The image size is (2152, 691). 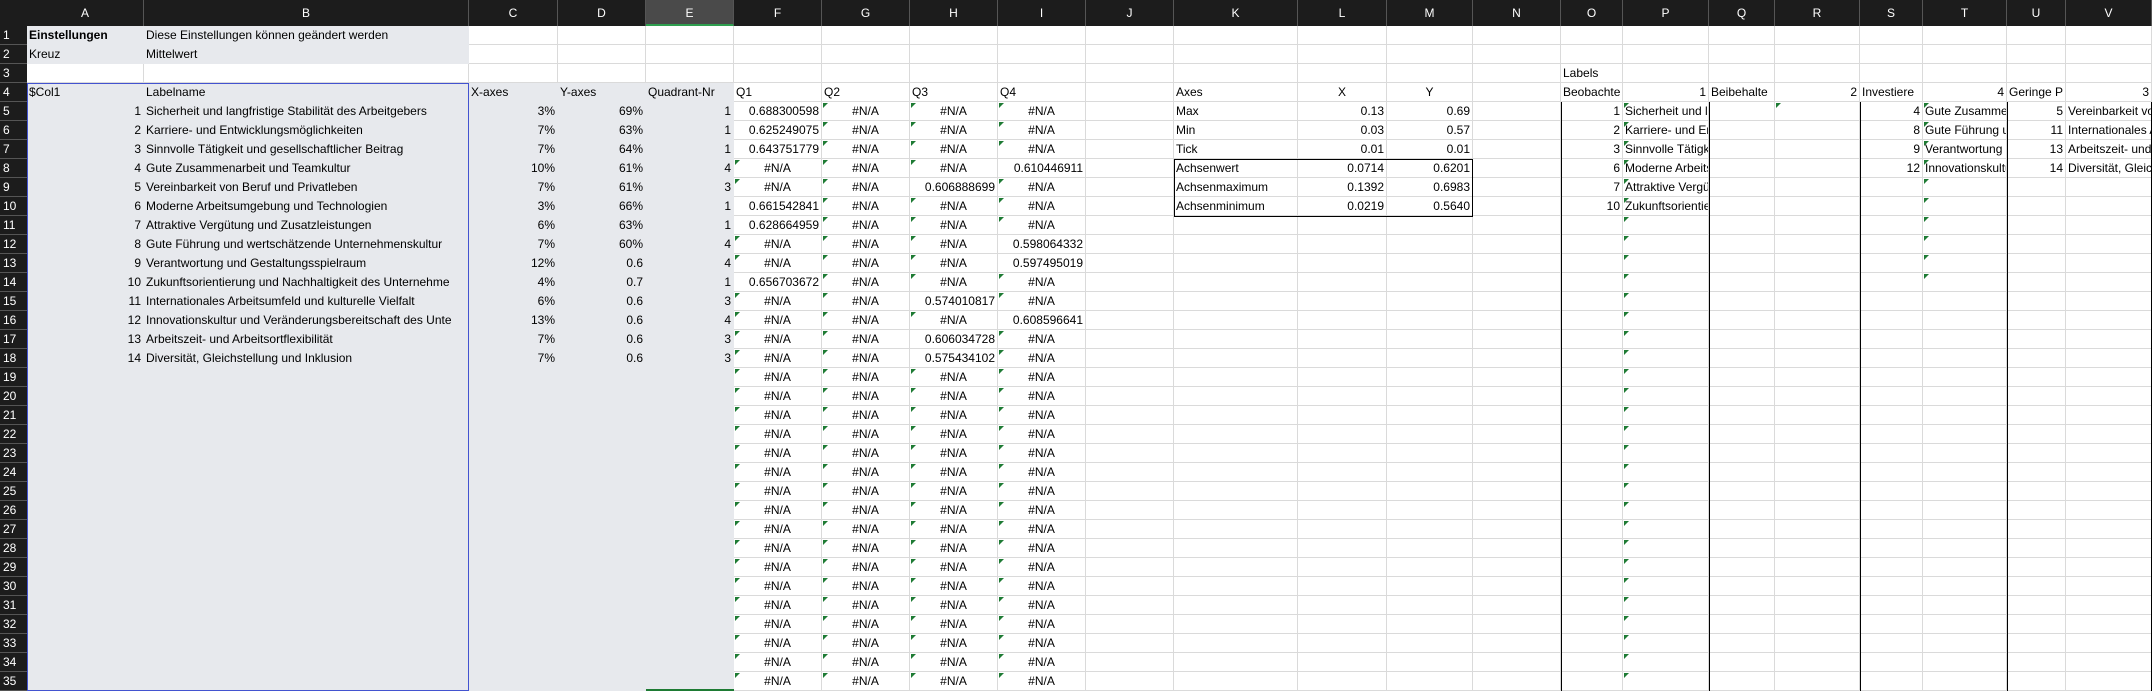 What do you see at coordinates (137, 244) in the screenshot?
I see `cell: 8` at bounding box center [137, 244].